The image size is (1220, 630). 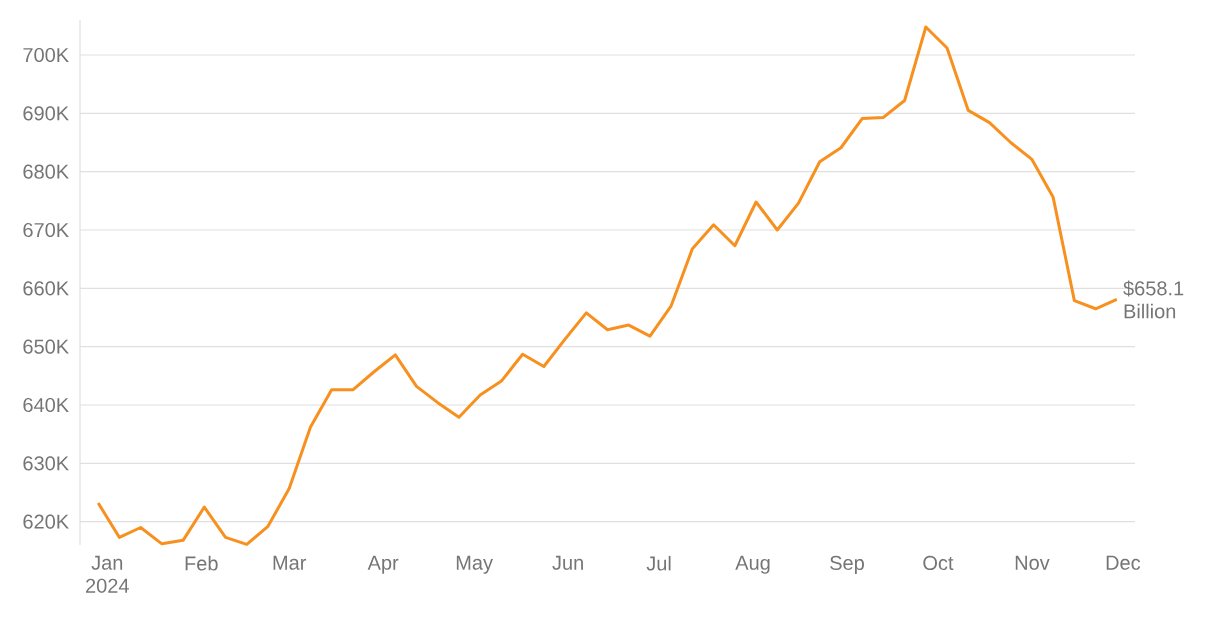 What do you see at coordinates (567, 562) in the screenshot?
I see `x-tick-label: Jun` at bounding box center [567, 562].